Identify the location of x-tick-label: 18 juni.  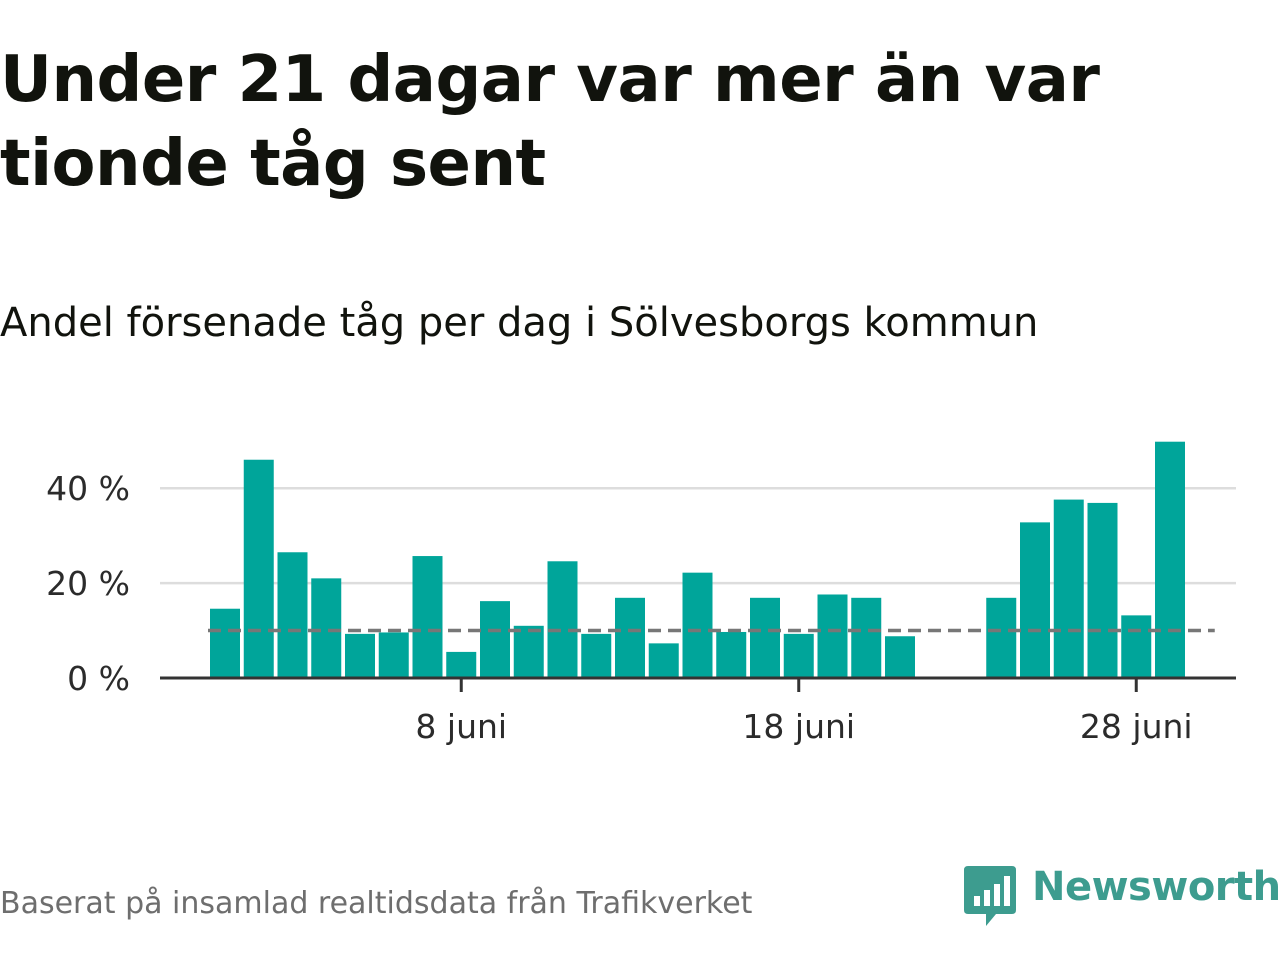
(798, 726).